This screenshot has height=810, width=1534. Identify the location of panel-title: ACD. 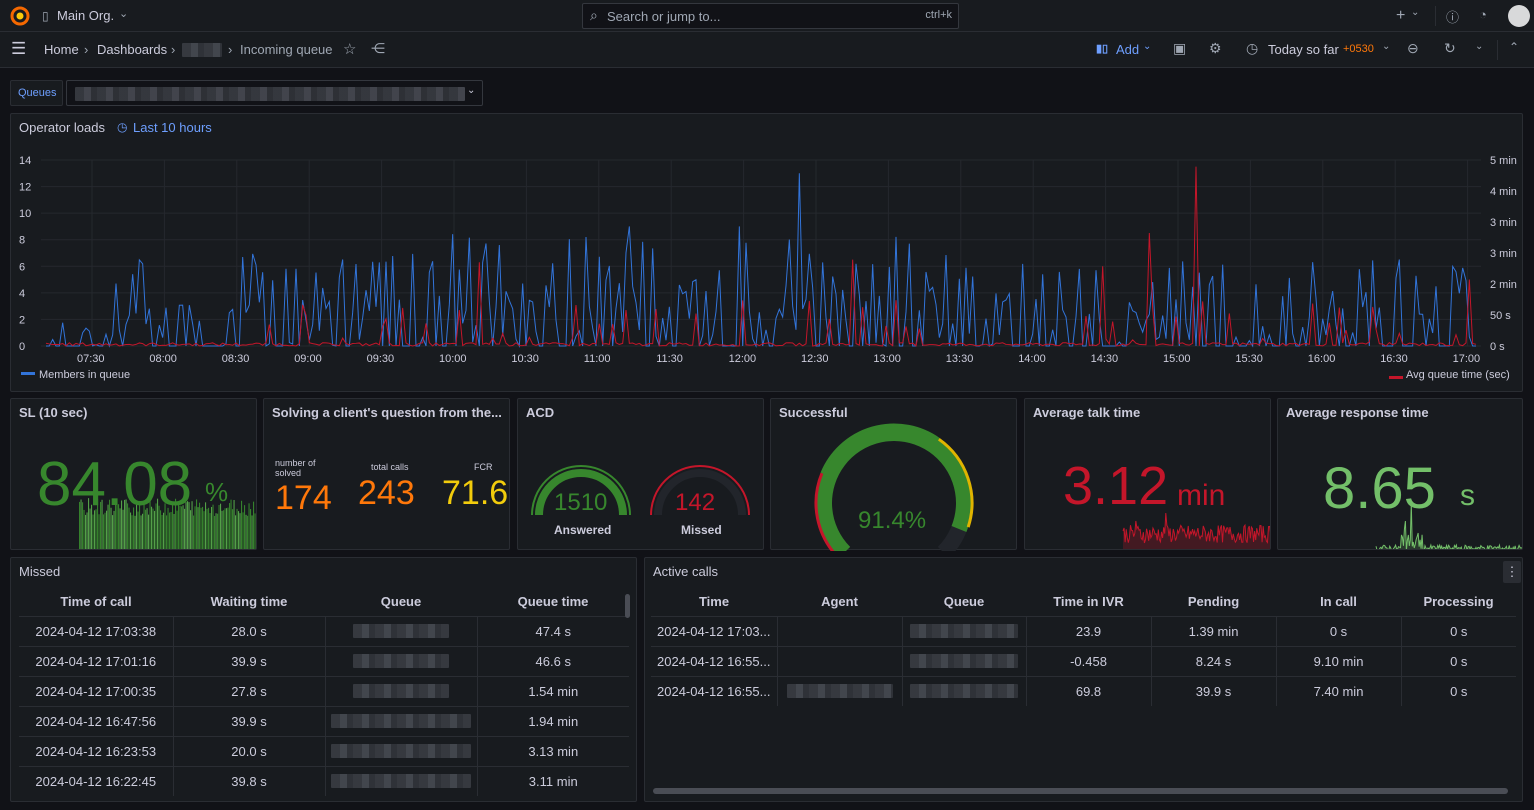
(540, 412).